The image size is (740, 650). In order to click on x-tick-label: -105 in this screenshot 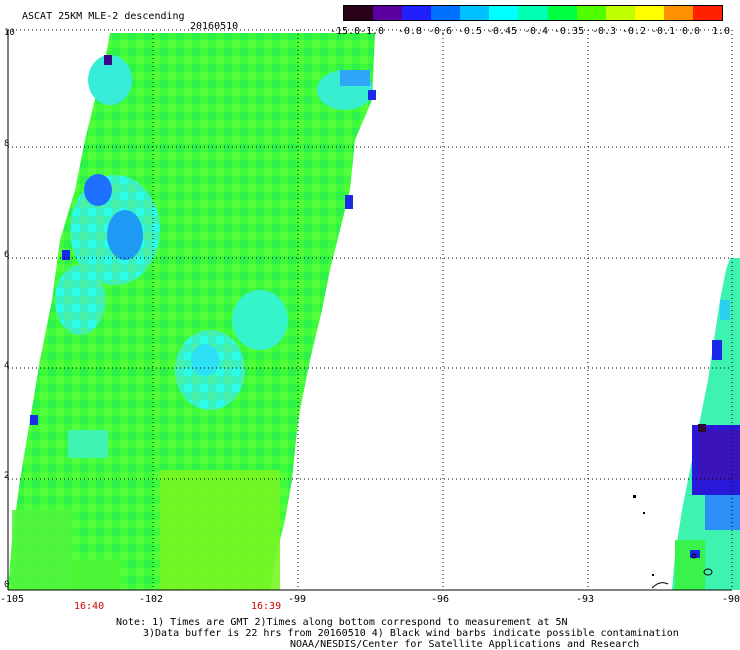, I will do `click(12, 599)`.